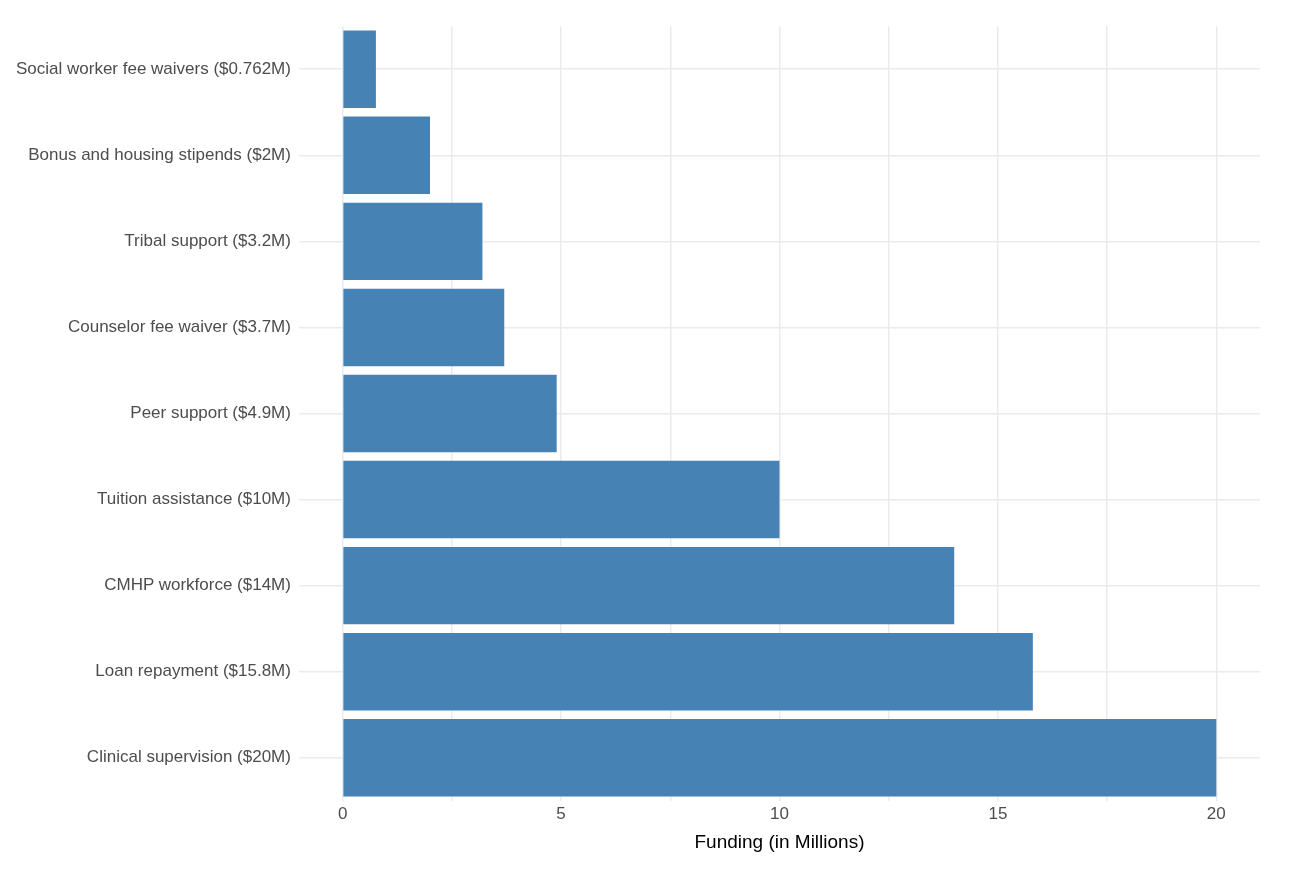 This screenshot has width=1298, height=871. I want to click on x-tick-label: 20, so click(1216, 813).